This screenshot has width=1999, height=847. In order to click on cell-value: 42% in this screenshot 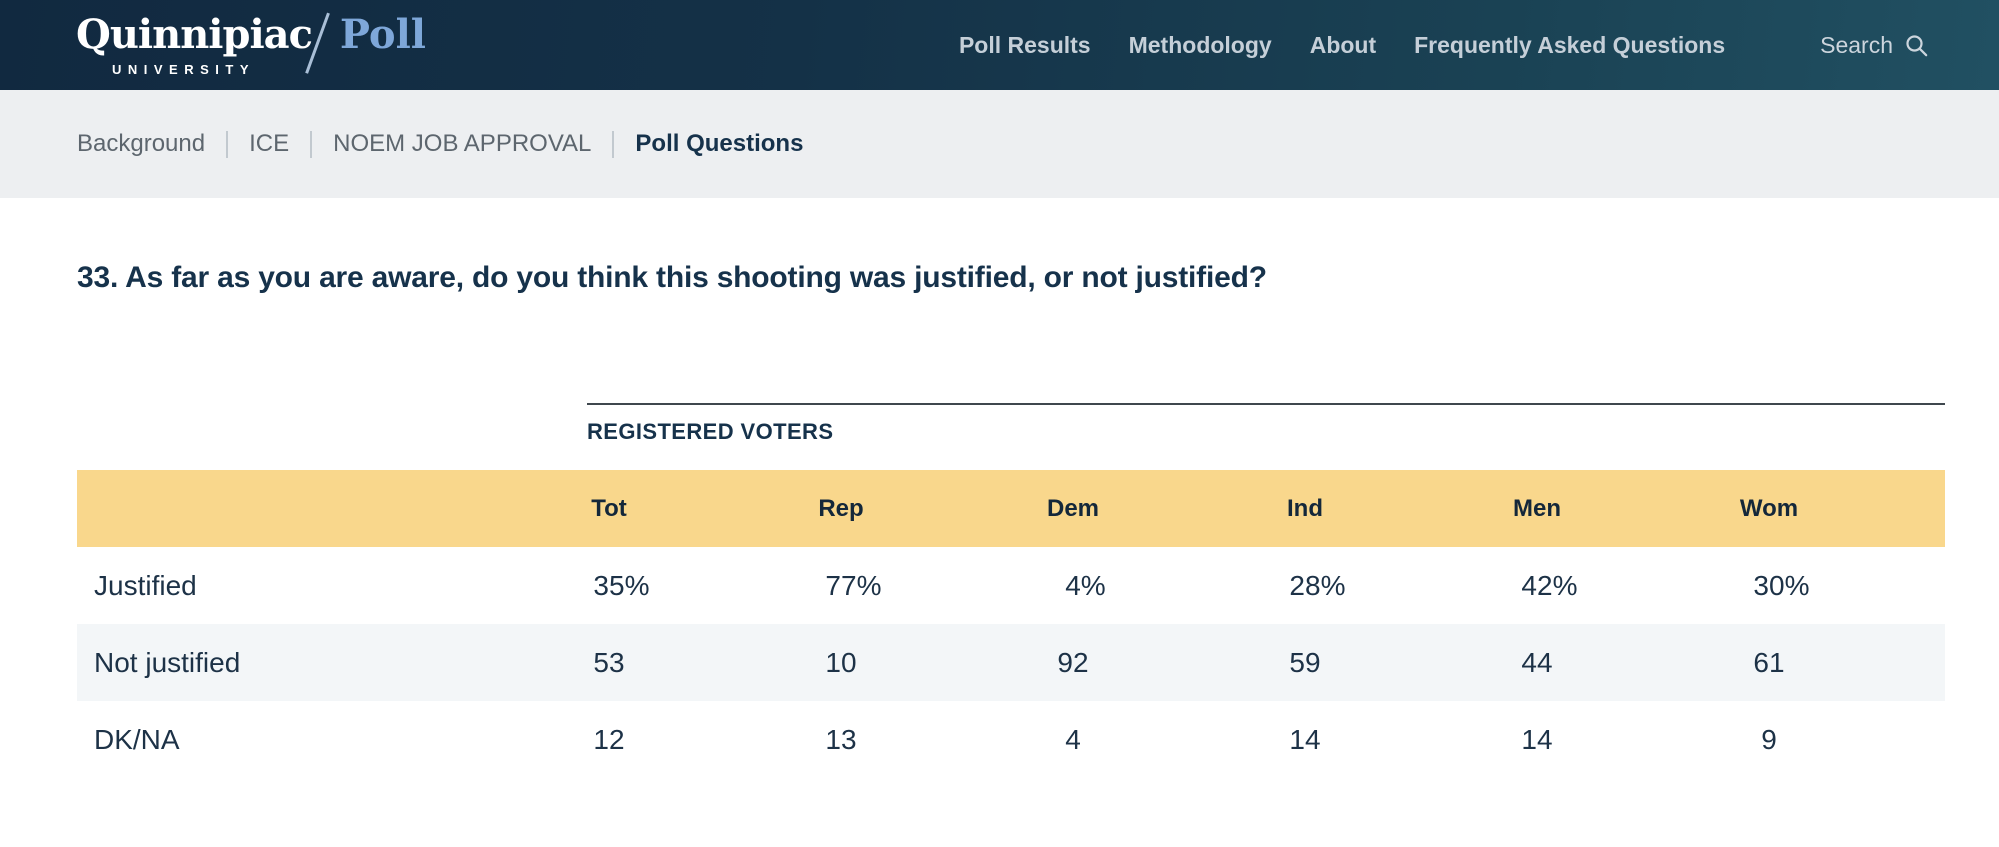, I will do `click(1549, 585)`.